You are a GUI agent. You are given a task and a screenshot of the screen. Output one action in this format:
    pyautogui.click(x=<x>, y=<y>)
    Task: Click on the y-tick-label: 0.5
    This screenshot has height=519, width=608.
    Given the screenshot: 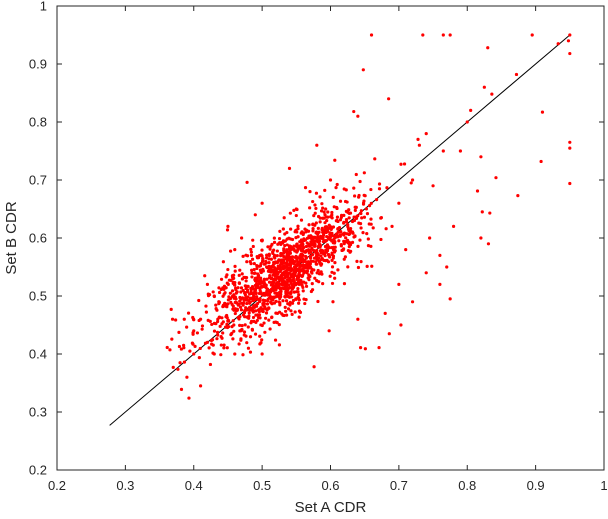 What is the action you would take?
    pyautogui.click(x=38, y=296)
    